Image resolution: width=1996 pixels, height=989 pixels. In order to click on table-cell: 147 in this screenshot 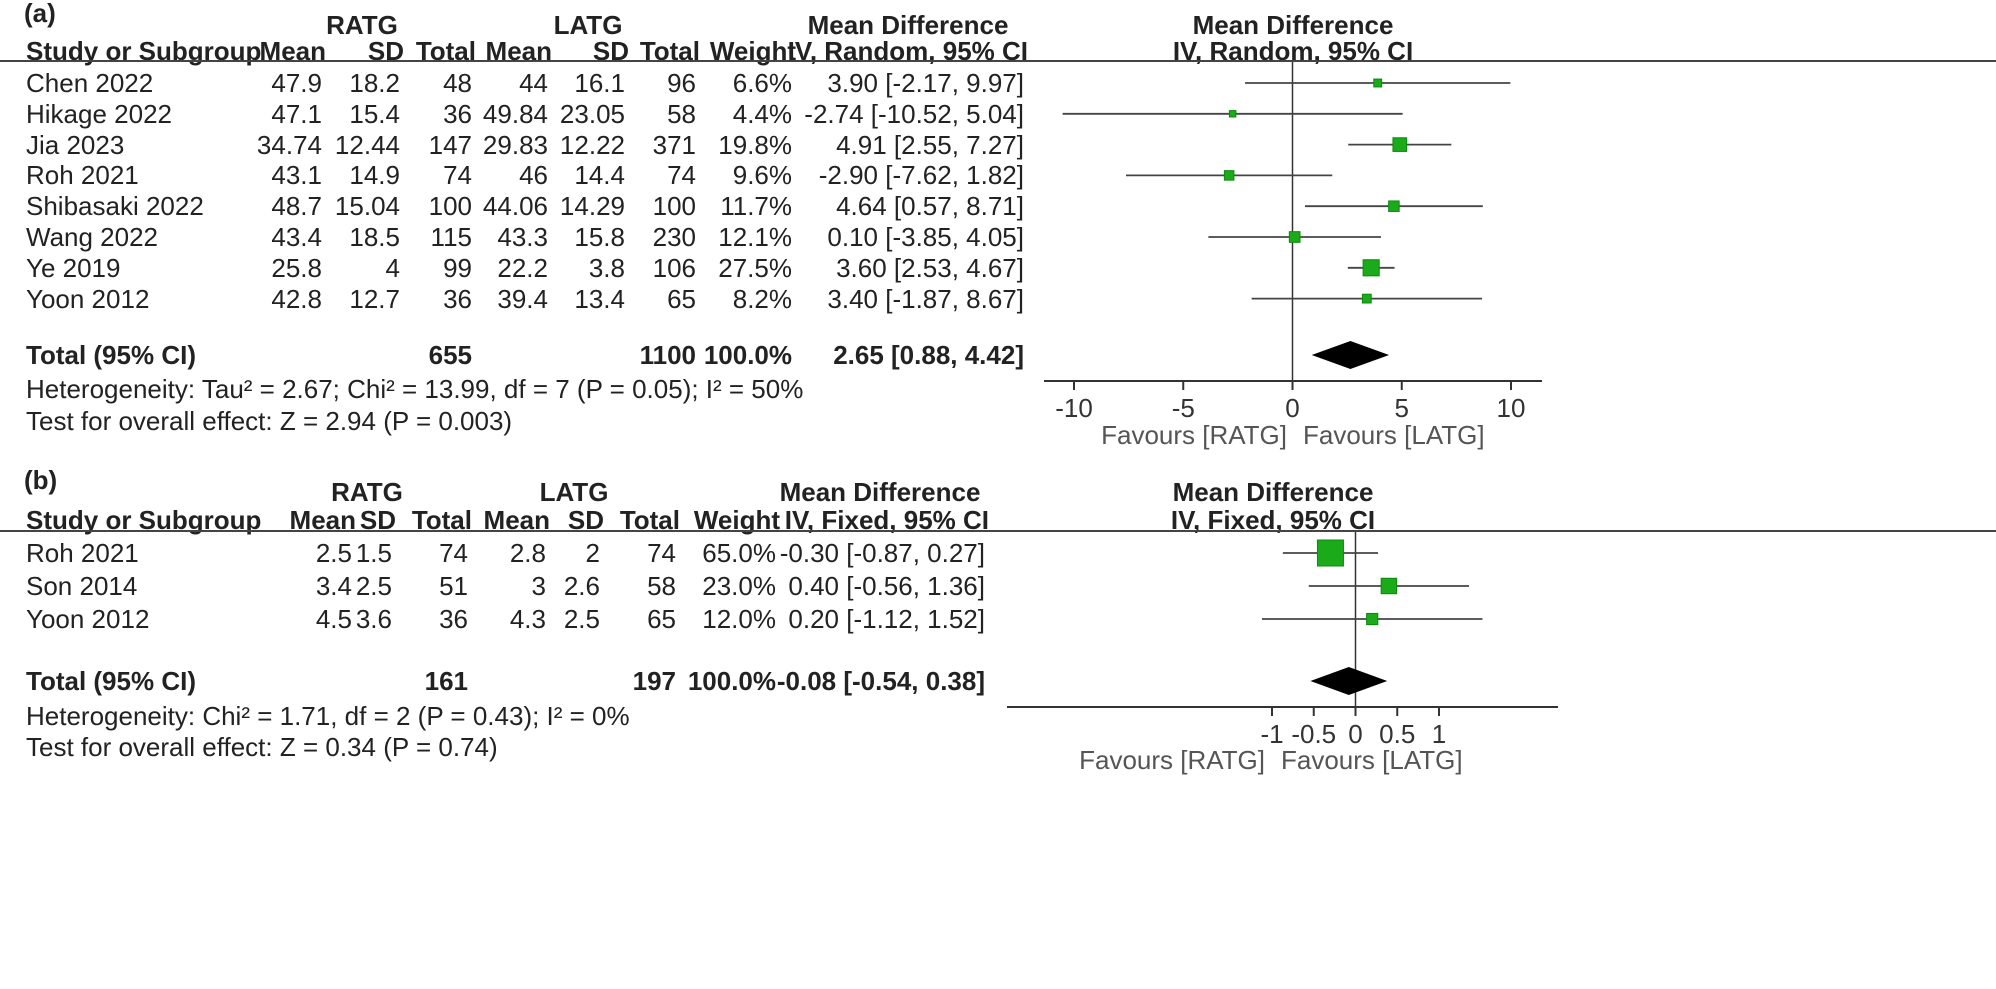, I will do `click(450, 144)`.